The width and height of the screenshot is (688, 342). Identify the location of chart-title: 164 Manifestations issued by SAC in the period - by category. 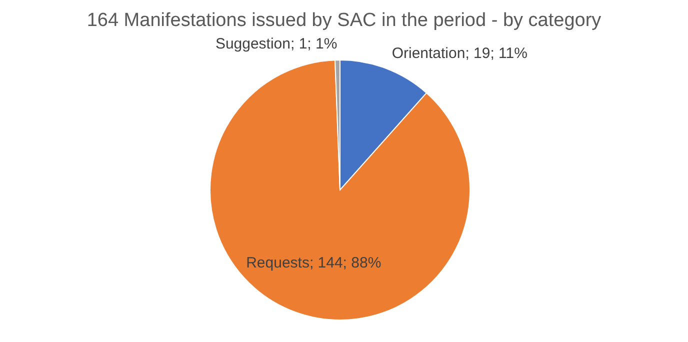
(344, 20).